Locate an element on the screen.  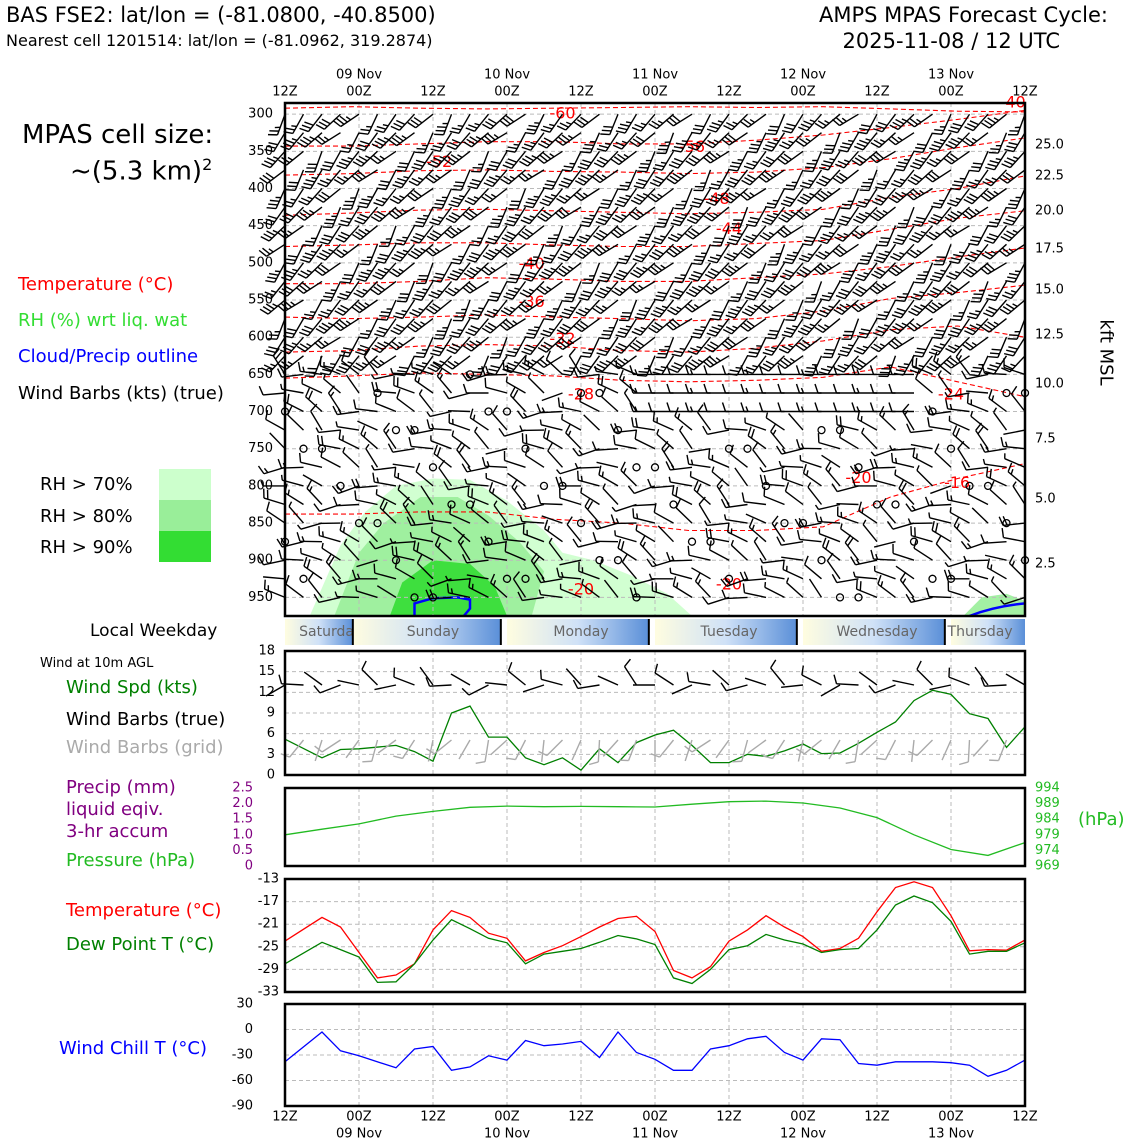
wind-barb-400-9-flag is located at coordinates (325, 194).